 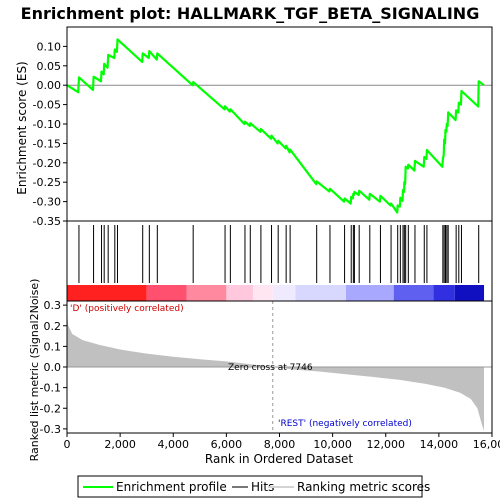 I want to click on legend-label-enrichment-profile: Enrichment profile, so click(x=171, y=487).